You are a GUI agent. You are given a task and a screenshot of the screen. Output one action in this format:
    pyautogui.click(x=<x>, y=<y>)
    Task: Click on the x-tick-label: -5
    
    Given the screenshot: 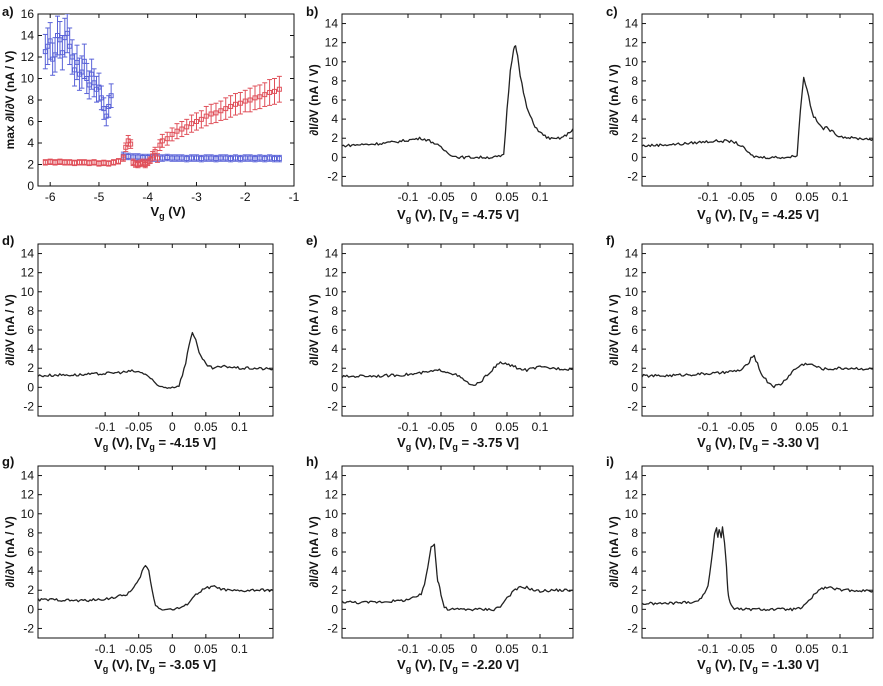 What is the action you would take?
    pyautogui.click(x=99, y=197)
    